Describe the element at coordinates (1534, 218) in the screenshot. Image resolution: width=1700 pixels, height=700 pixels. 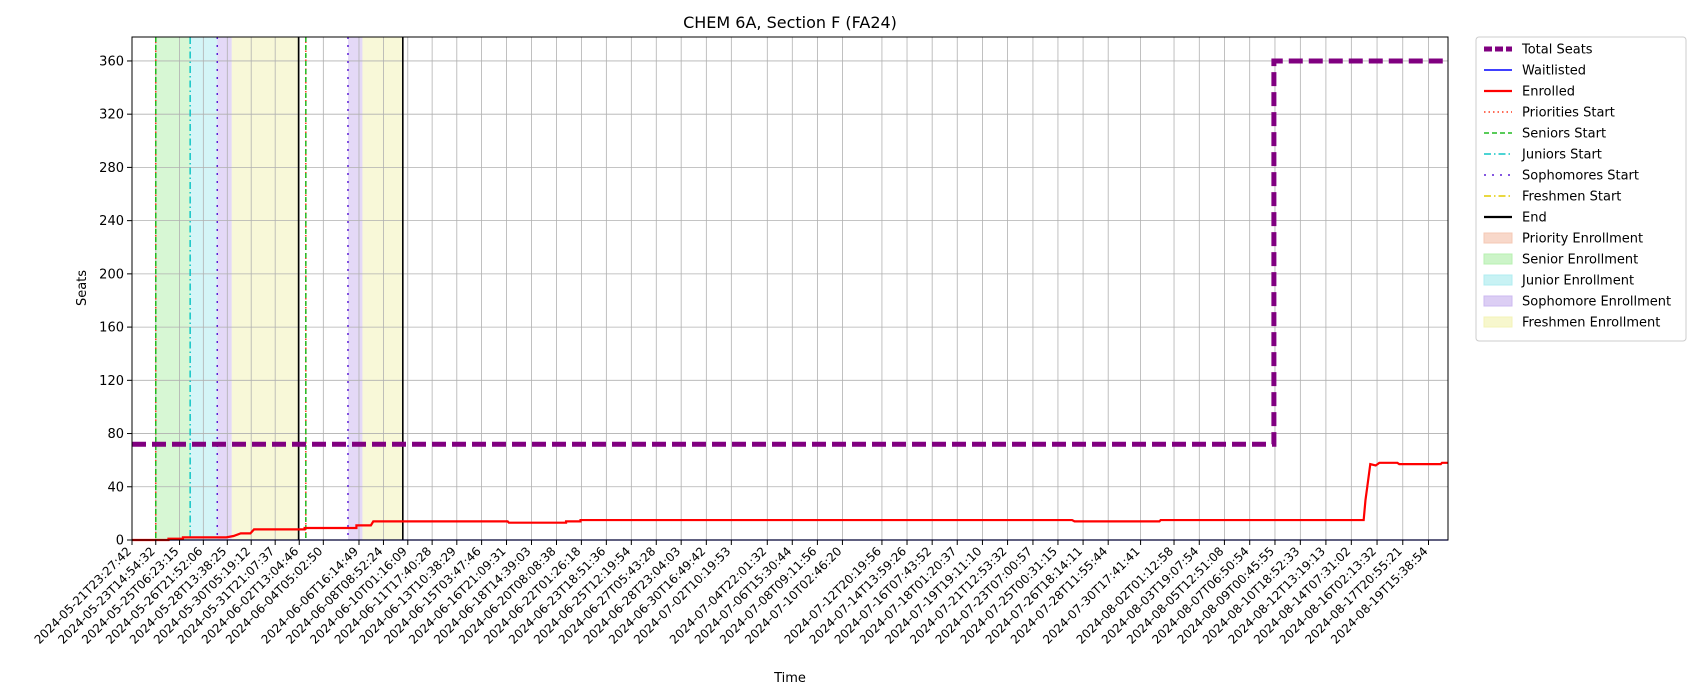
I see `legend-label: End` at that location.